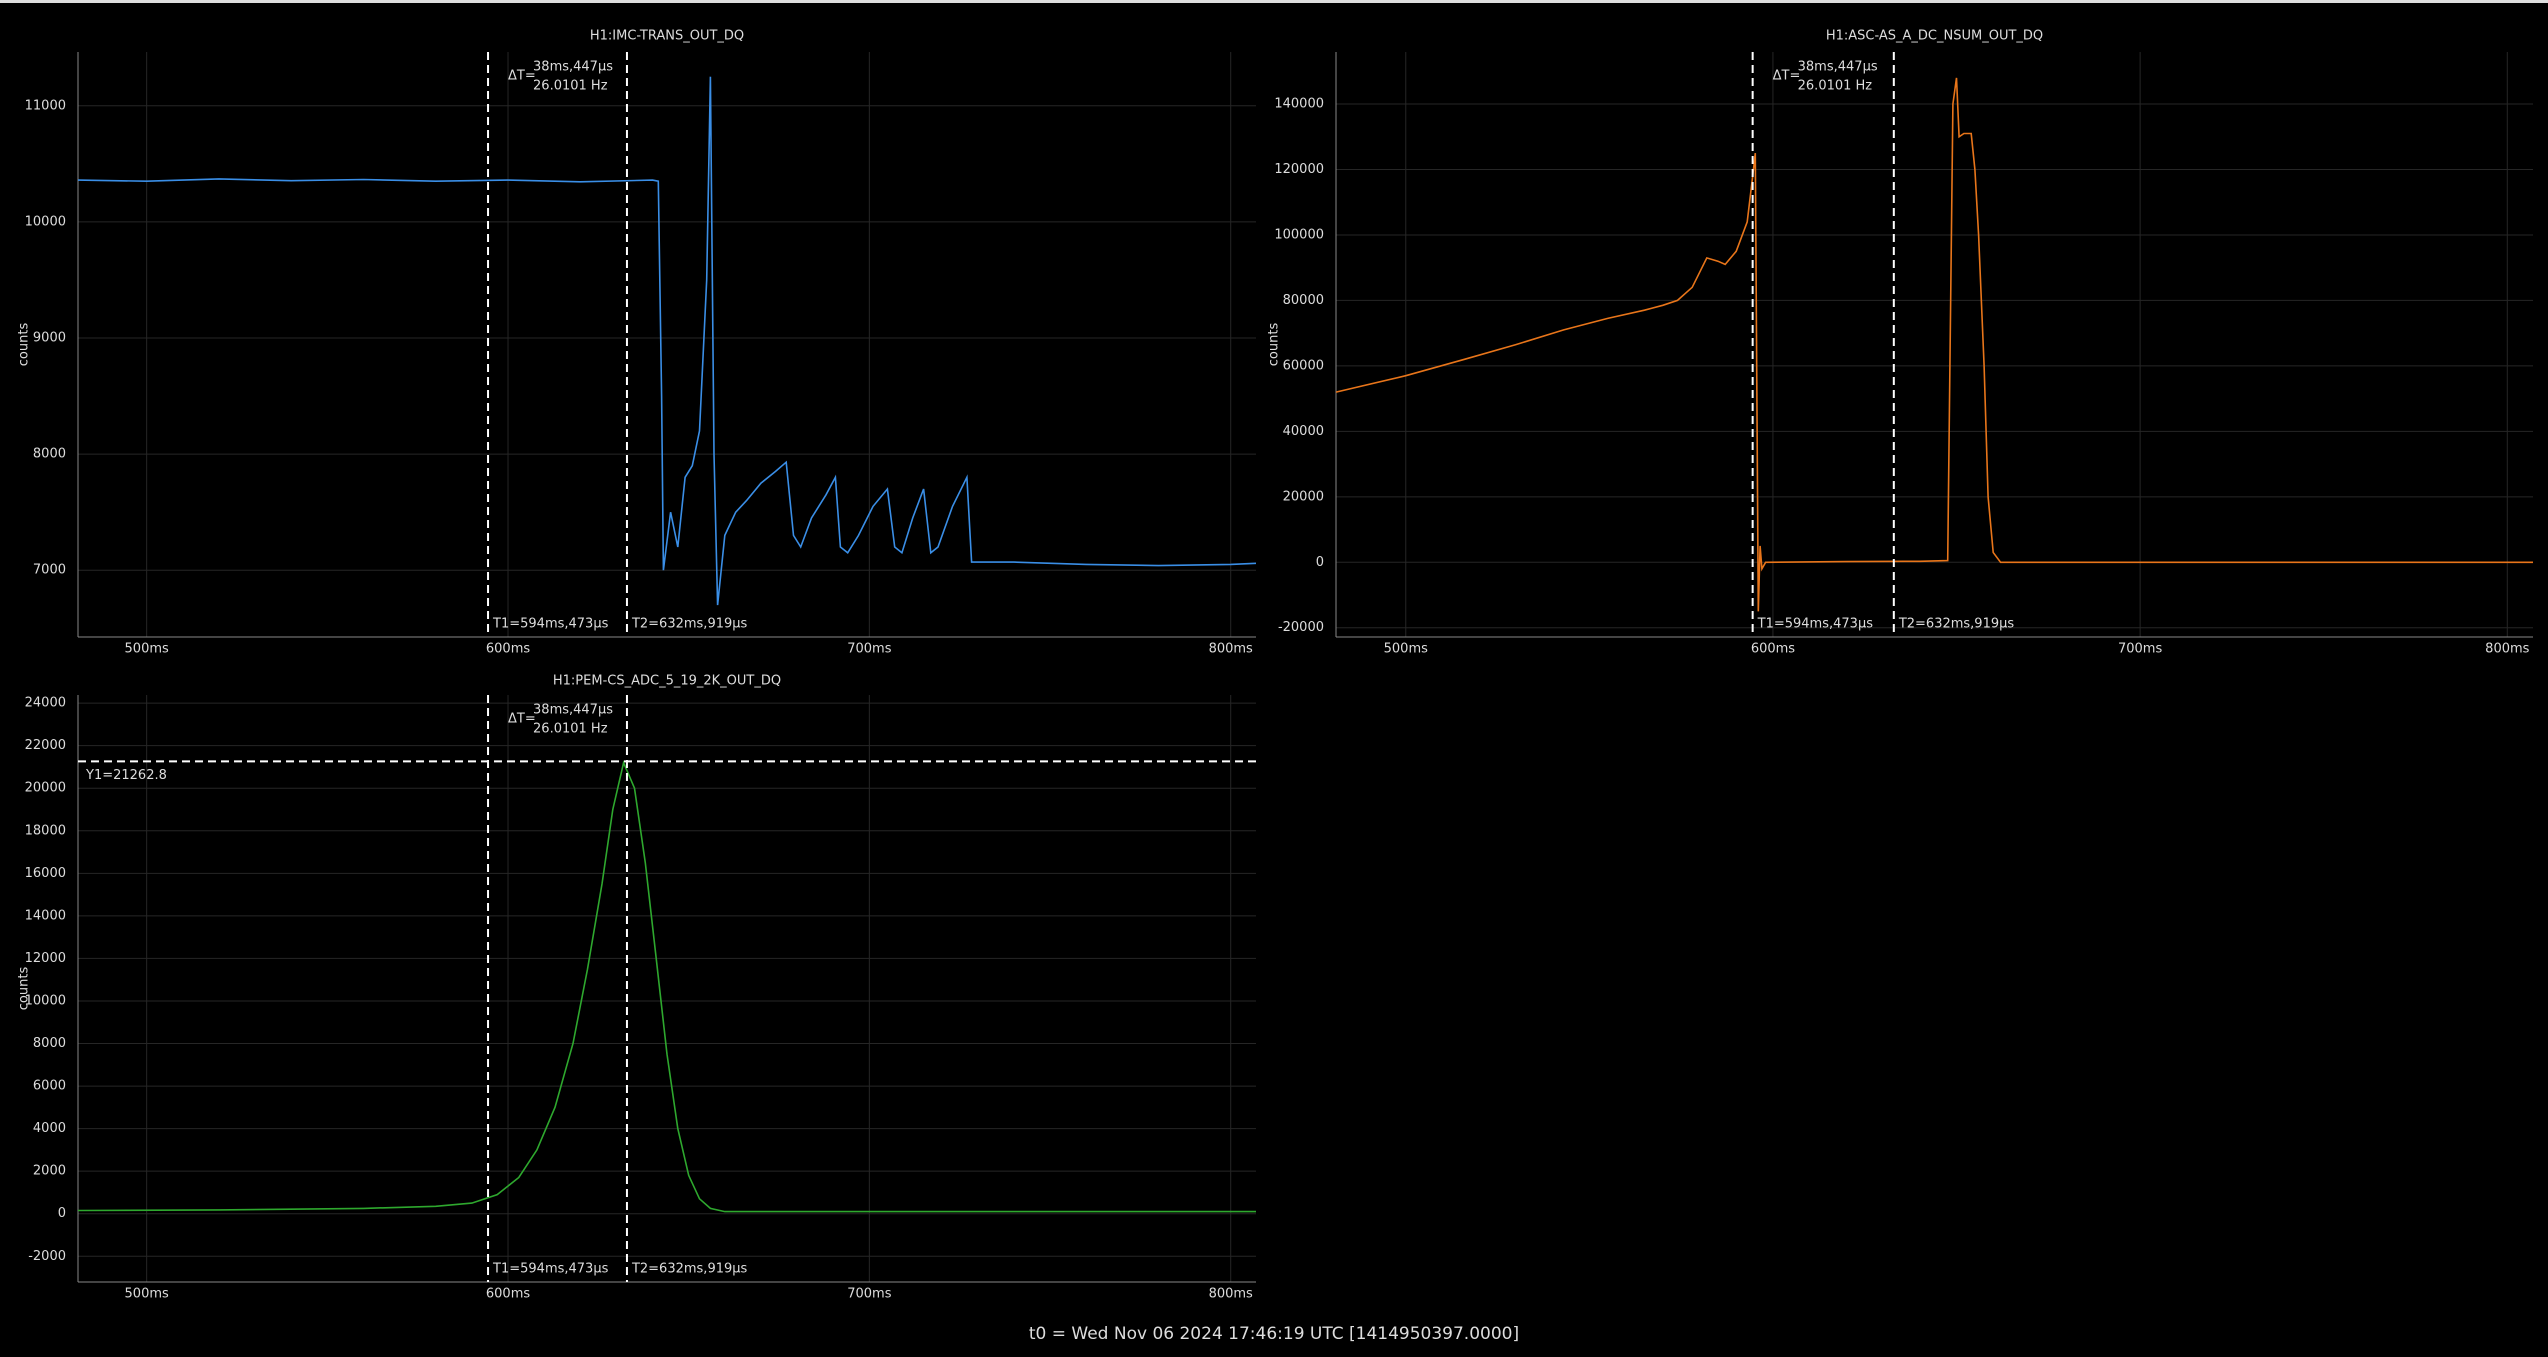 This screenshot has height=1357, width=2548. I want to click on y-tick-label: 6000, so click(49, 1086).